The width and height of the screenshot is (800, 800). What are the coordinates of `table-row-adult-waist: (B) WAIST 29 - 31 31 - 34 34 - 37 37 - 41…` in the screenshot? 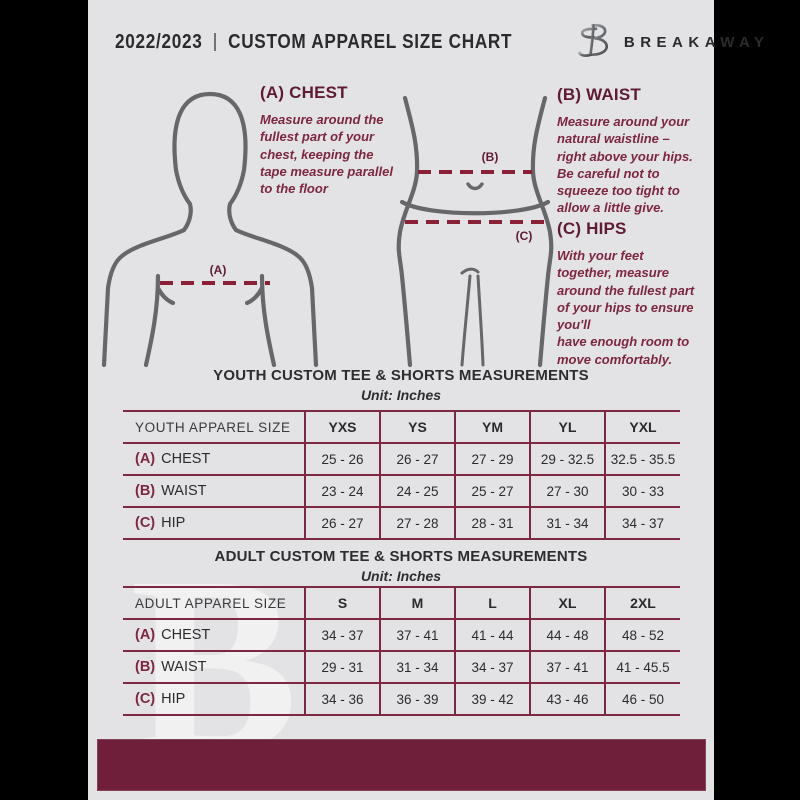 It's located at (401, 666).